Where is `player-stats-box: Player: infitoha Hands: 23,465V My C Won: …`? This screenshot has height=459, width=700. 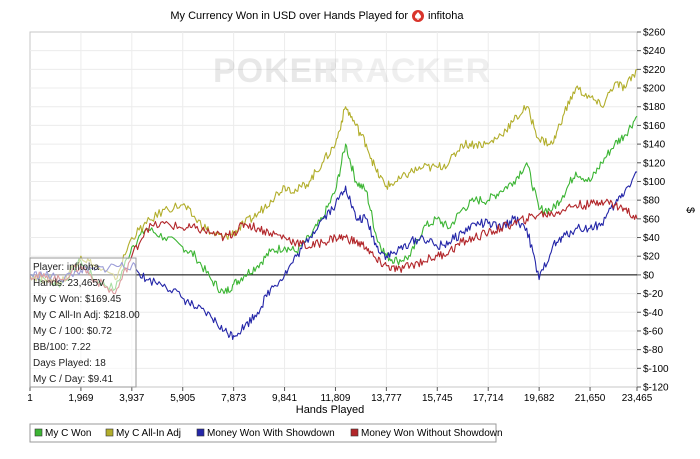 player-stats-box: Player: infitoha Hands: 23,465V My C Won: … is located at coordinates (84, 322).